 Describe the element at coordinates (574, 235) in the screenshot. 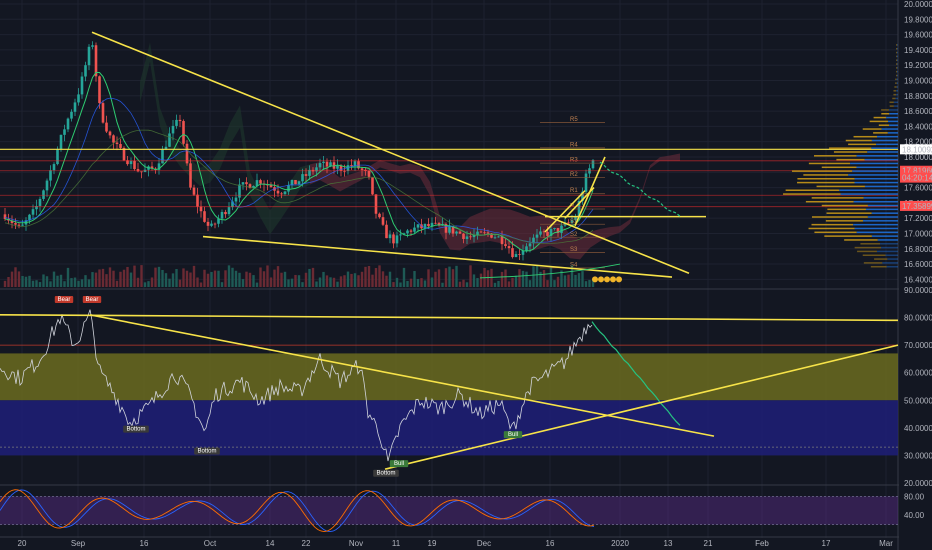

I see `pivot-label: S2` at that location.